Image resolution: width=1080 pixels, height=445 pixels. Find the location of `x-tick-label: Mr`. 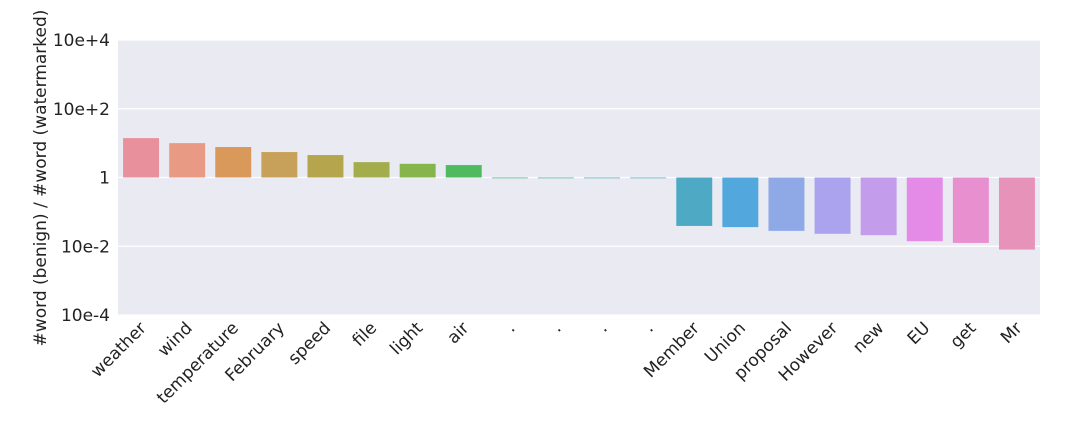

x-tick-label: Mr is located at coordinates (1011, 332).